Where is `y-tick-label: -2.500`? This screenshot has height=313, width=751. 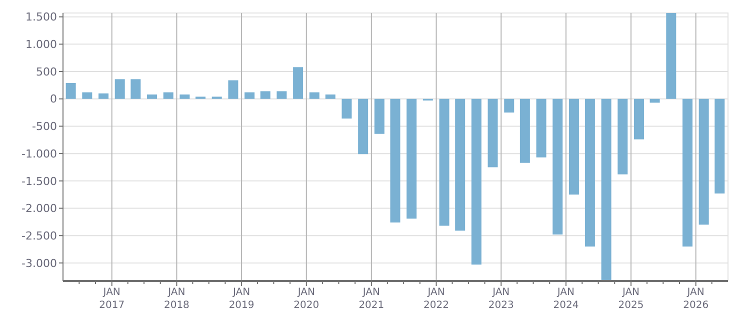 y-tick-label: -2.500 is located at coordinates (39, 235).